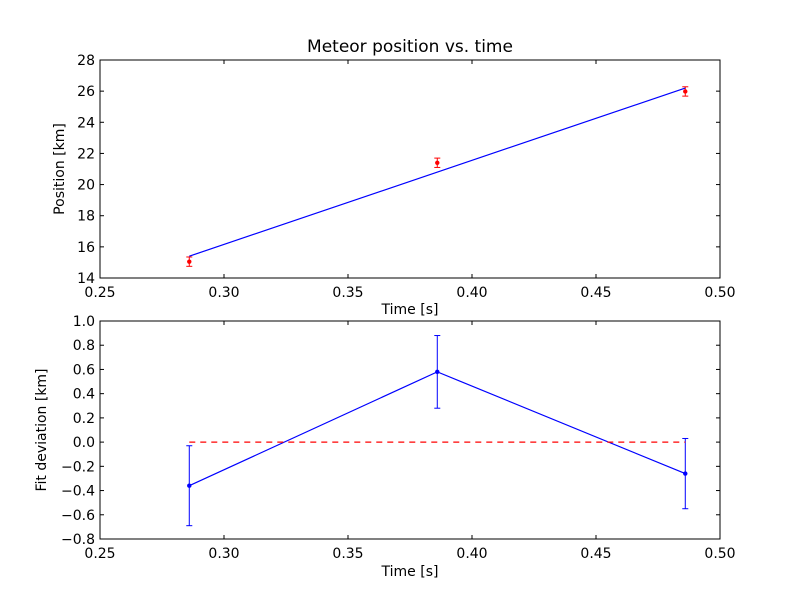  Describe the element at coordinates (86, 154) in the screenshot. I see `position-ytick-label: 22` at that location.